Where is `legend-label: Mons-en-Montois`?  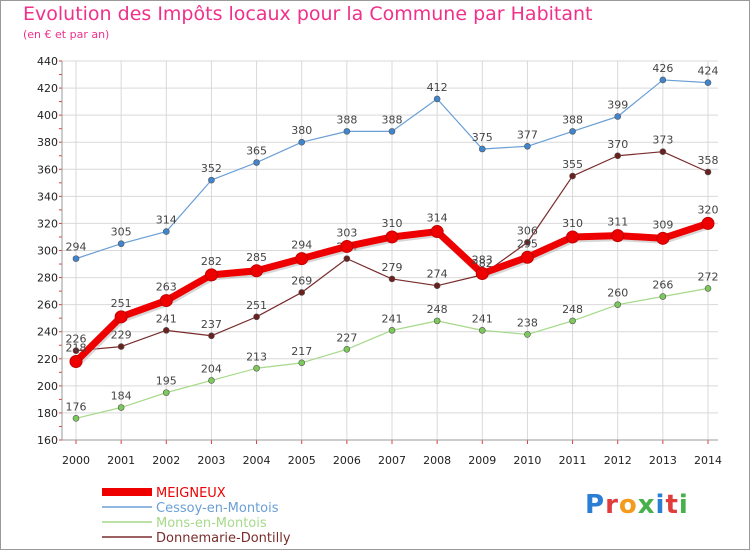
legend-label: Mons-en-Montois is located at coordinates (211, 523).